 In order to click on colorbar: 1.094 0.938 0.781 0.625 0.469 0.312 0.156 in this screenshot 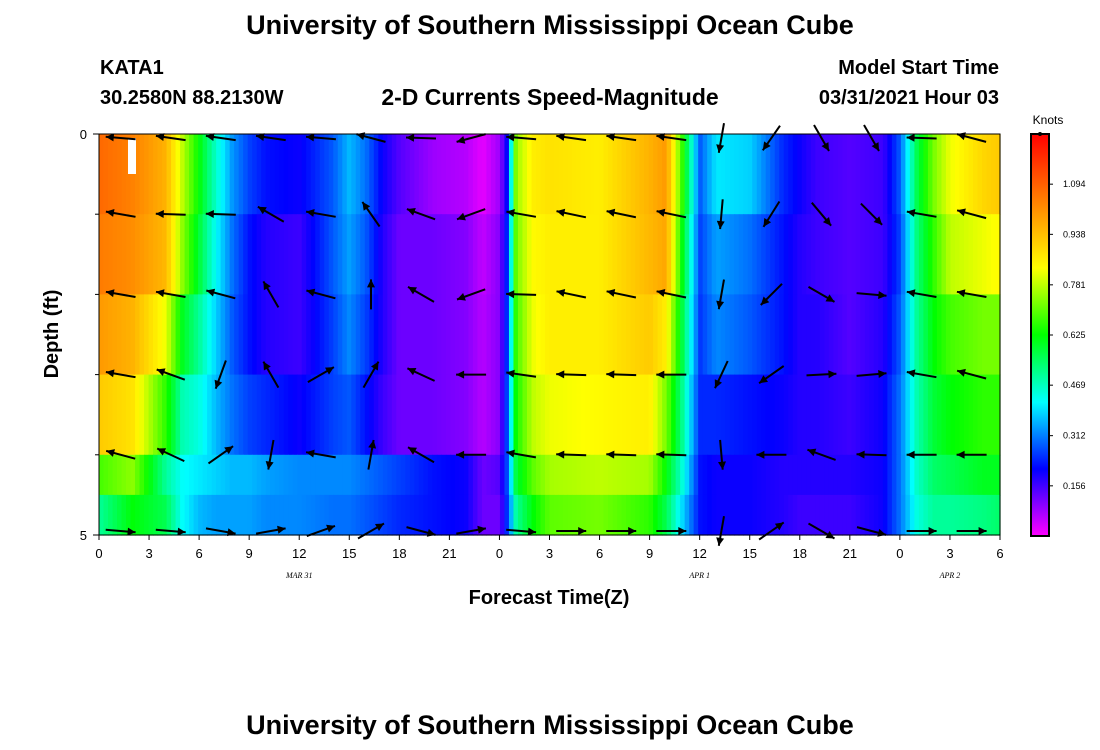, I will do `click(1058, 334)`.